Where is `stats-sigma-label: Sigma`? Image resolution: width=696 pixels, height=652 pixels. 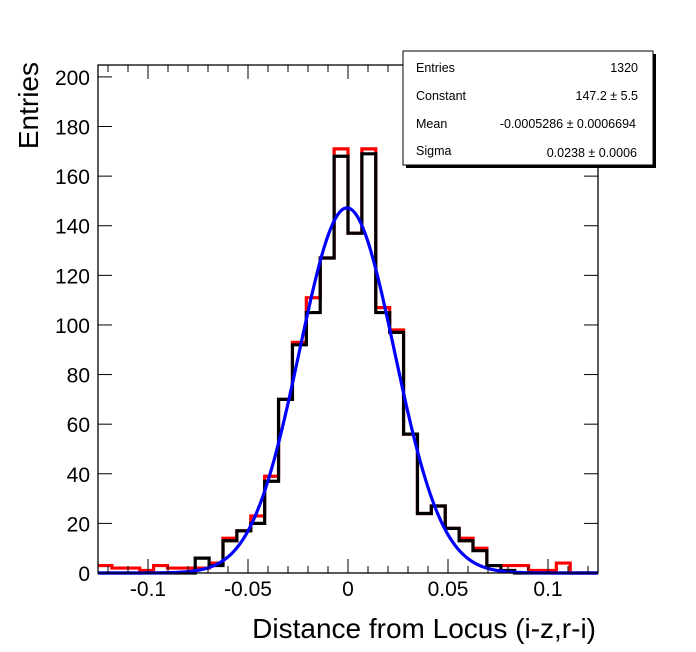
stats-sigma-label: Sigma is located at coordinates (433, 151).